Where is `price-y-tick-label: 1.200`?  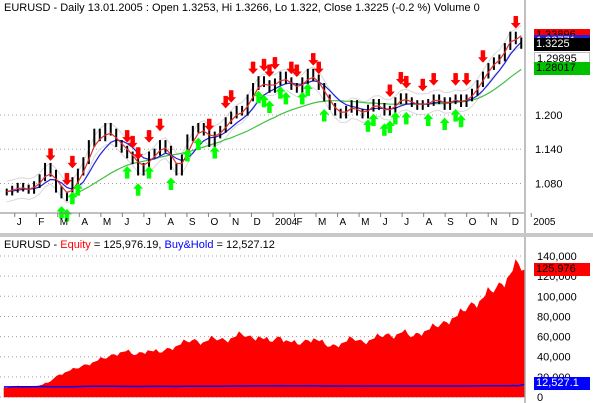
price-y-tick-label: 1.200 is located at coordinates (549, 116).